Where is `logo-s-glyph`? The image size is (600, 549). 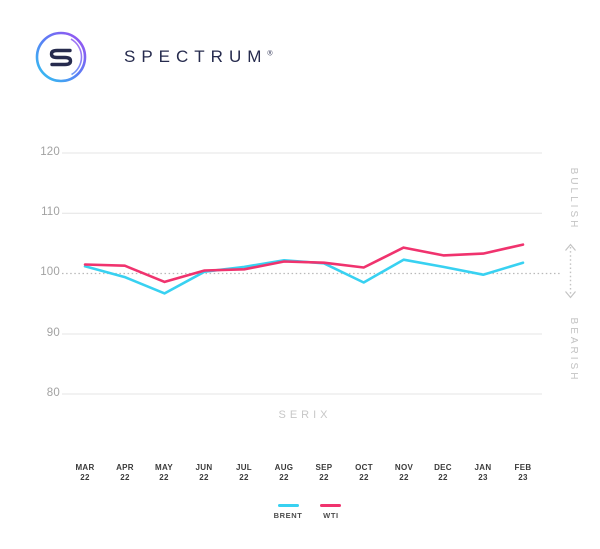
logo-s-glyph is located at coordinates (61, 57).